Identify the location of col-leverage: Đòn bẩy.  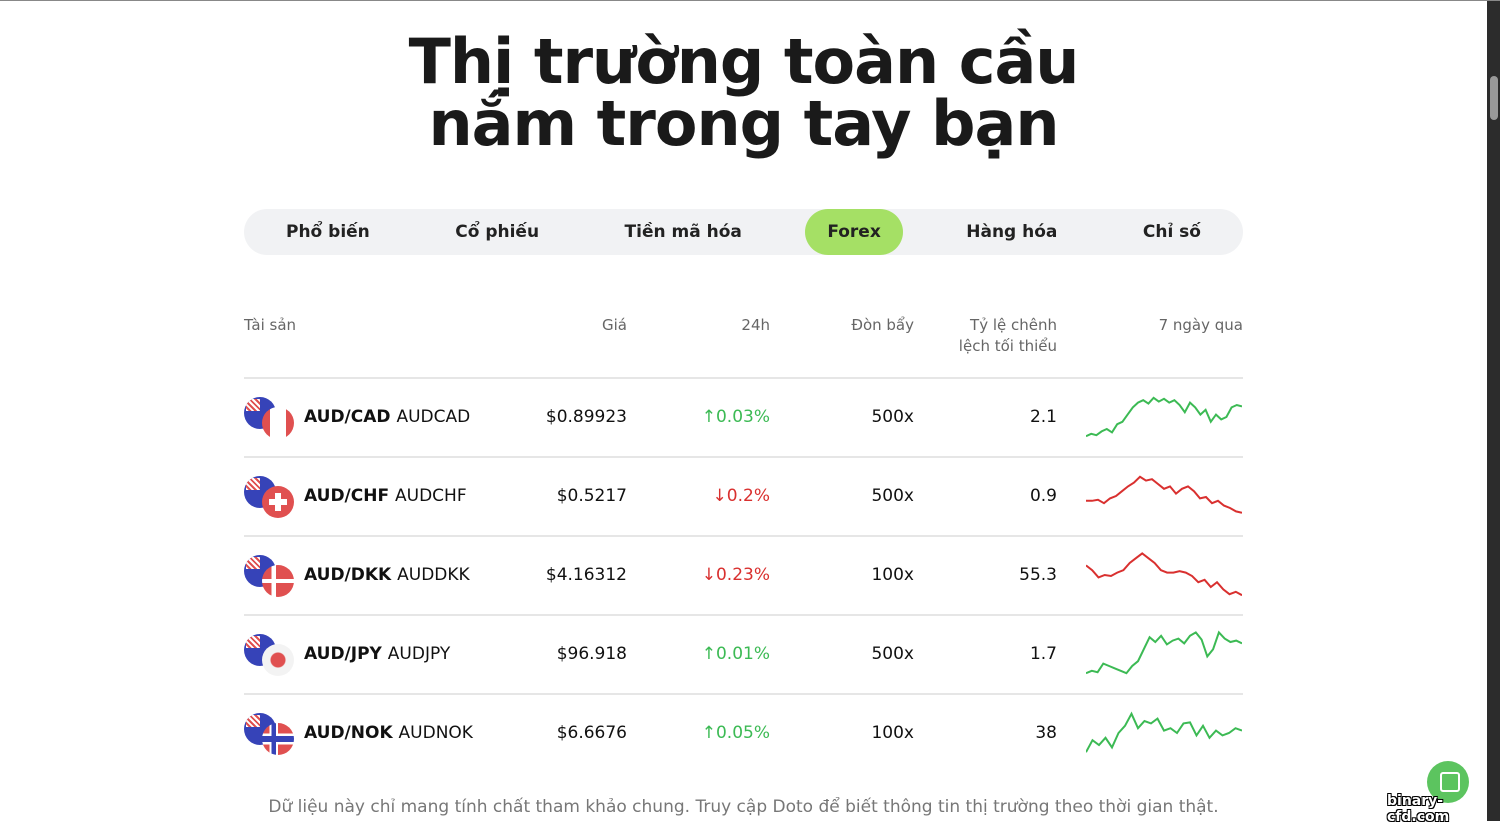
(882, 325).